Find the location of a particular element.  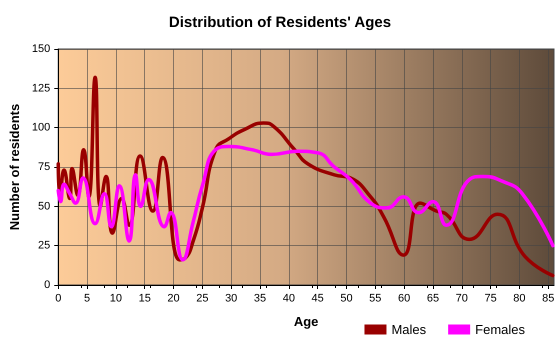

x-tick-label: 45 is located at coordinates (318, 298).